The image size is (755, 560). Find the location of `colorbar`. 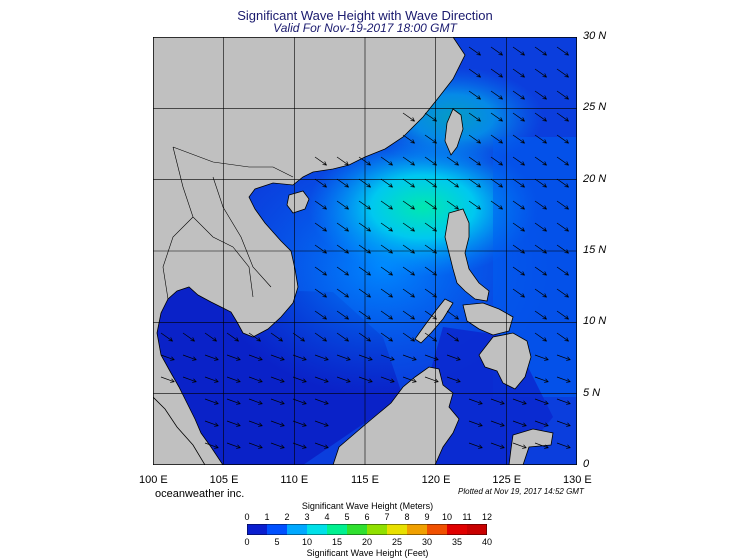

colorbar is located at coordinates (367, 529).